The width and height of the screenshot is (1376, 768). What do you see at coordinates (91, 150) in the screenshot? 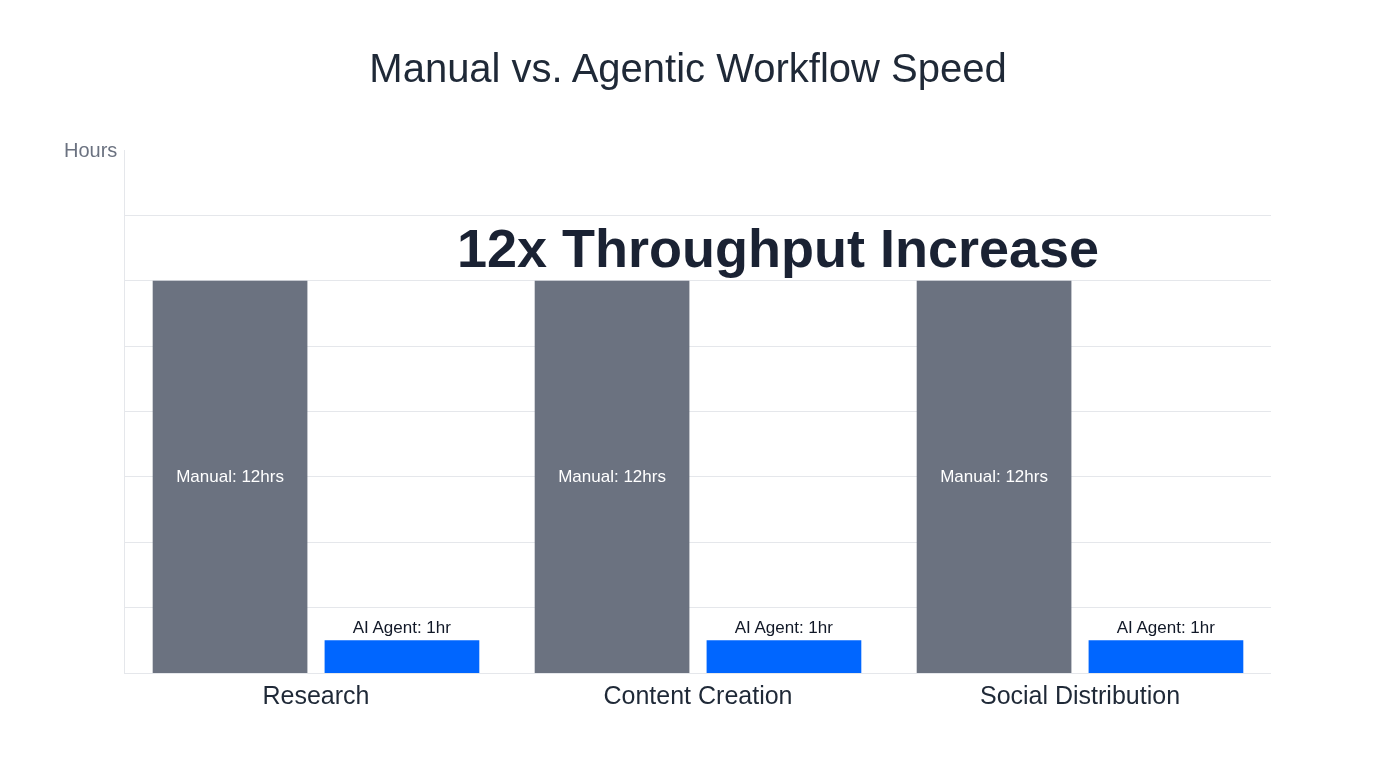
I see `y-axis-title: Hours` at bounding box center [91, 150].